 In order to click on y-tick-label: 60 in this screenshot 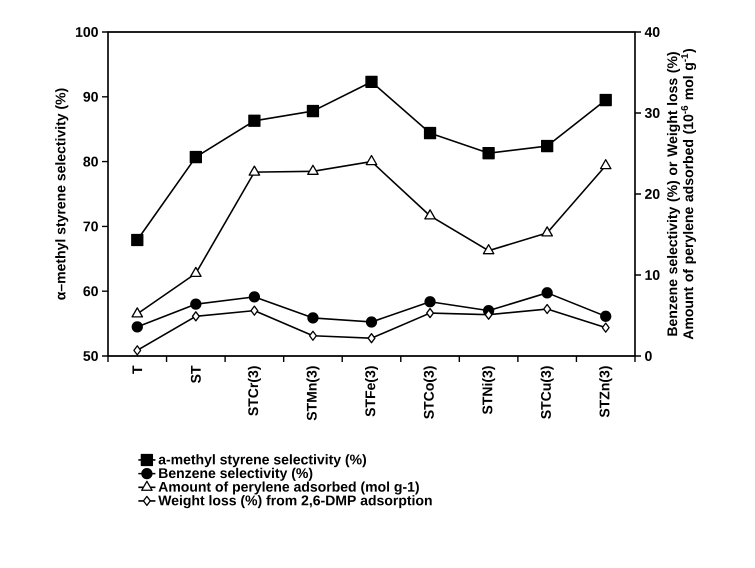, I will do `click(90, 291)`.